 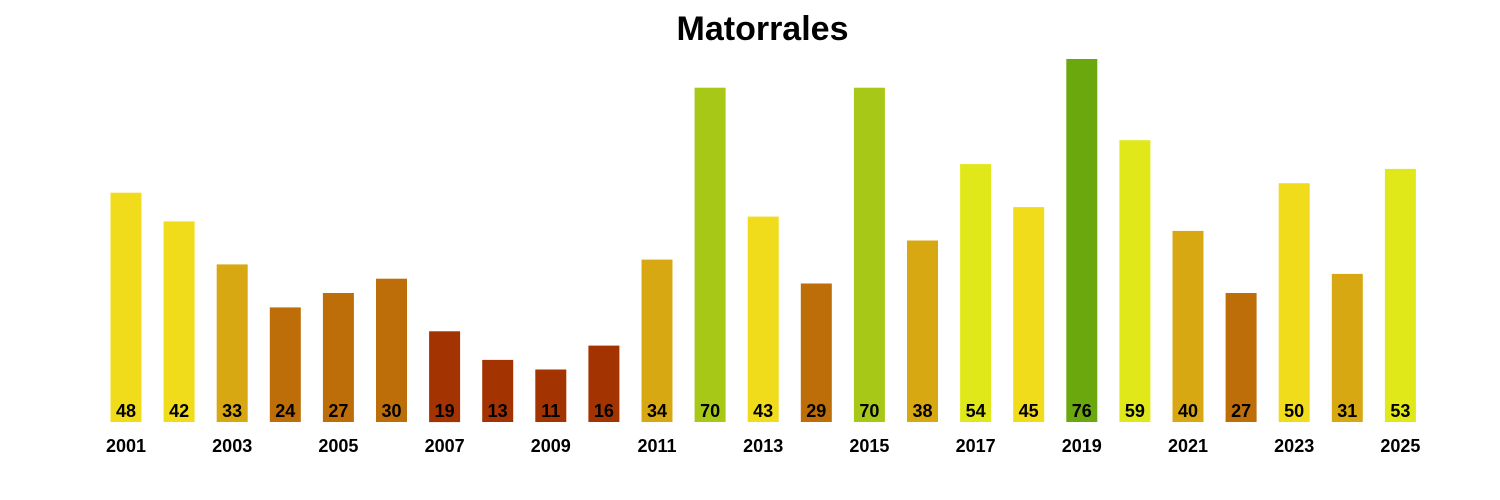 I want to click on bar-2001, so click(x=126, y=307).